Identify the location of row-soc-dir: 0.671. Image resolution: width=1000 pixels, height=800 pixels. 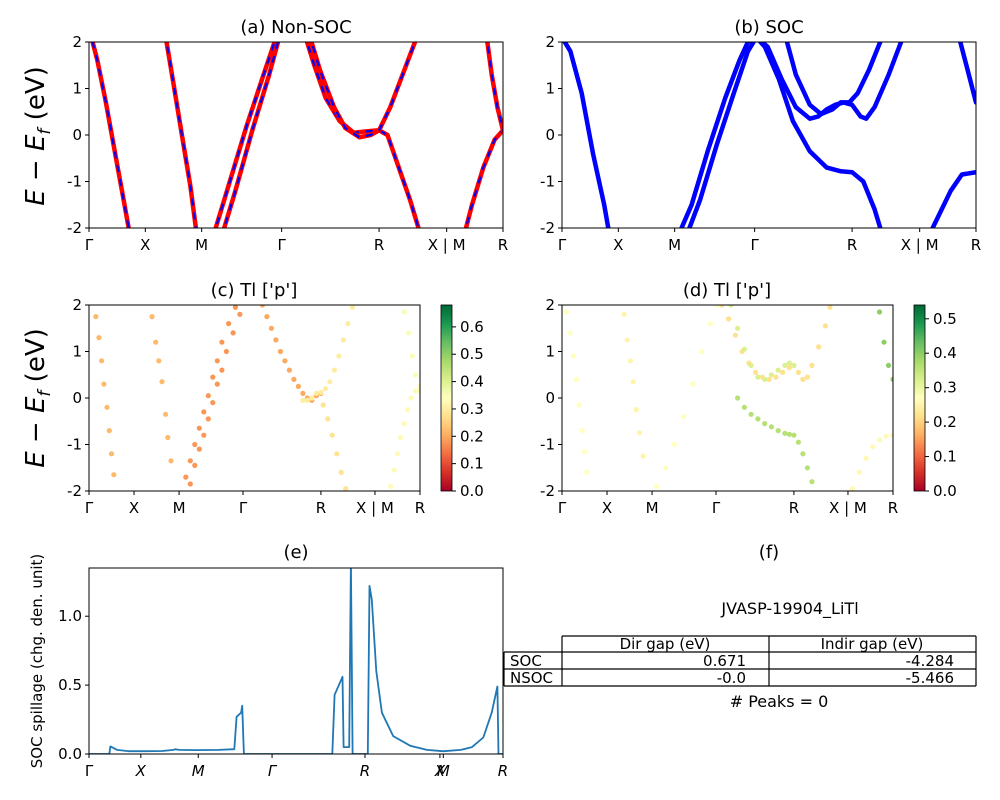
(724, 661).